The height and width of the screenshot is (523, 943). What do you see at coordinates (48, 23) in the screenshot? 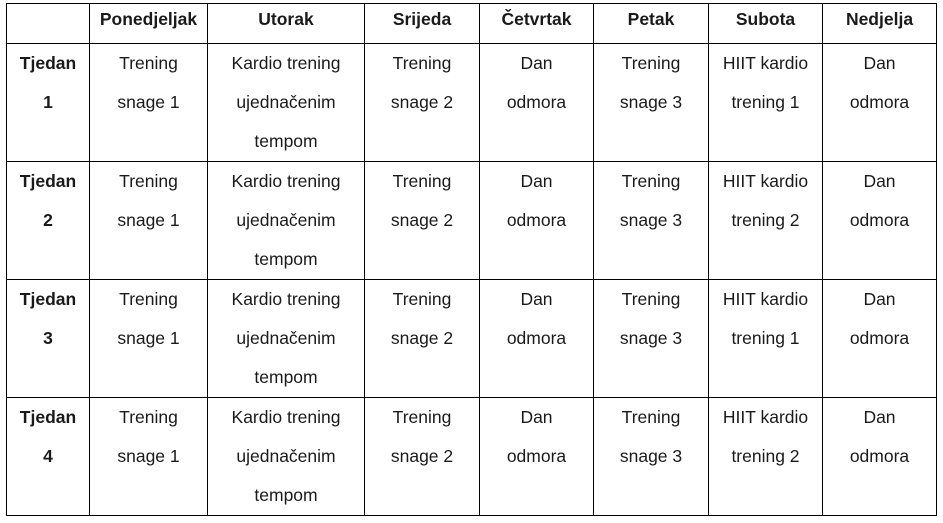
I see `header-cell-corner` at bounding box center [48, 23].